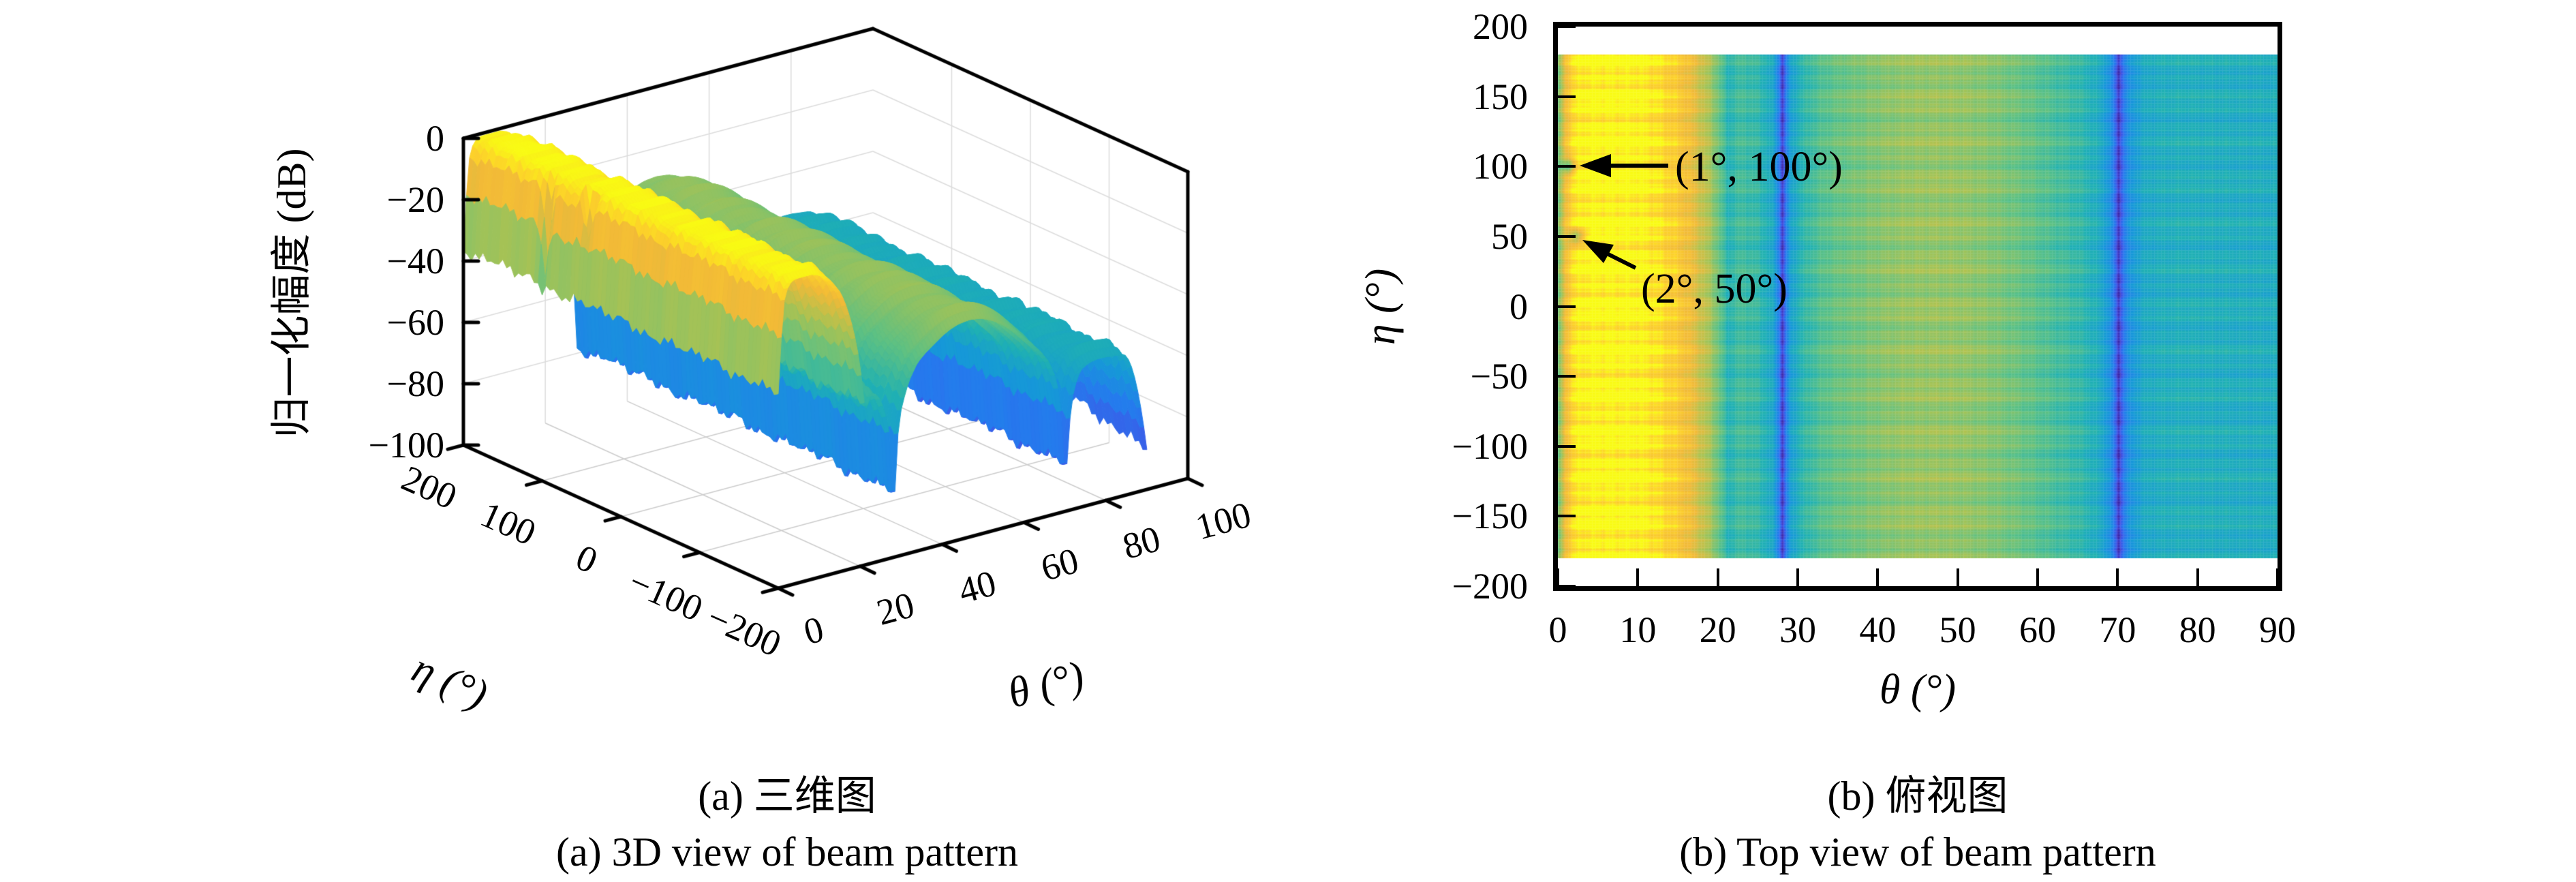 The height and width of the screenshot is (882, 2576). I want to click on arrow-1-head, so click(1595, 165).